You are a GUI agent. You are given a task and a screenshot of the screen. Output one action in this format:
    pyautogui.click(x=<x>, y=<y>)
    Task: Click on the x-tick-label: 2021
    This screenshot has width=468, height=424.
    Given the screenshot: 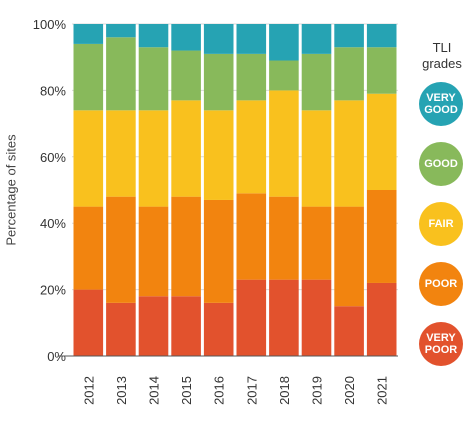 What is the action you would take?
    pyautogui.click(x=382, y=390)
    